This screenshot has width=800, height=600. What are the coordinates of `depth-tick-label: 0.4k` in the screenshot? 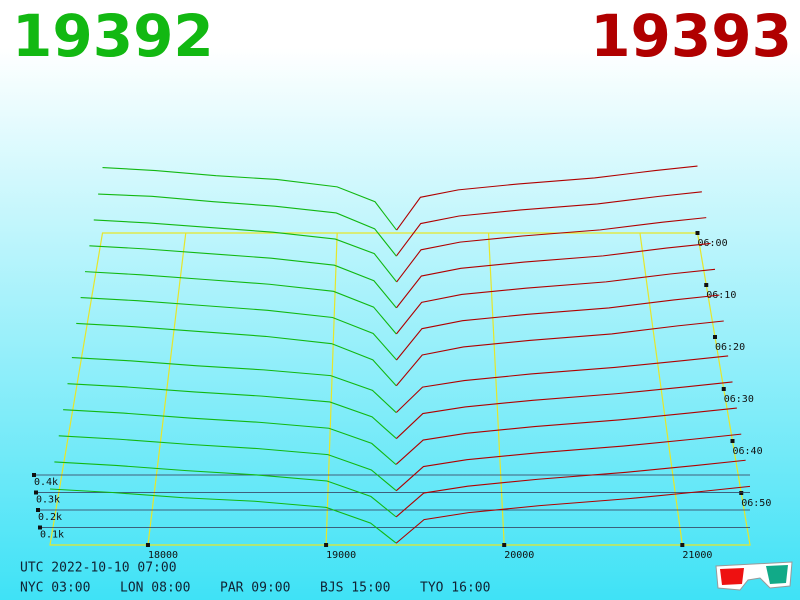 It's located at (46, 482).